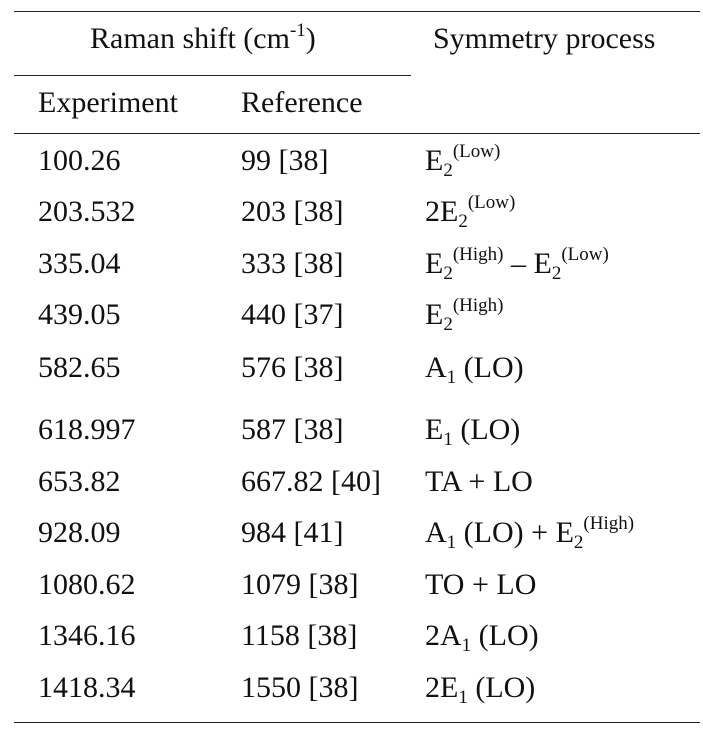 This screenshot has width=703, height=734. I want to click on symmetry-text: TO + LO, so click(481, 584).